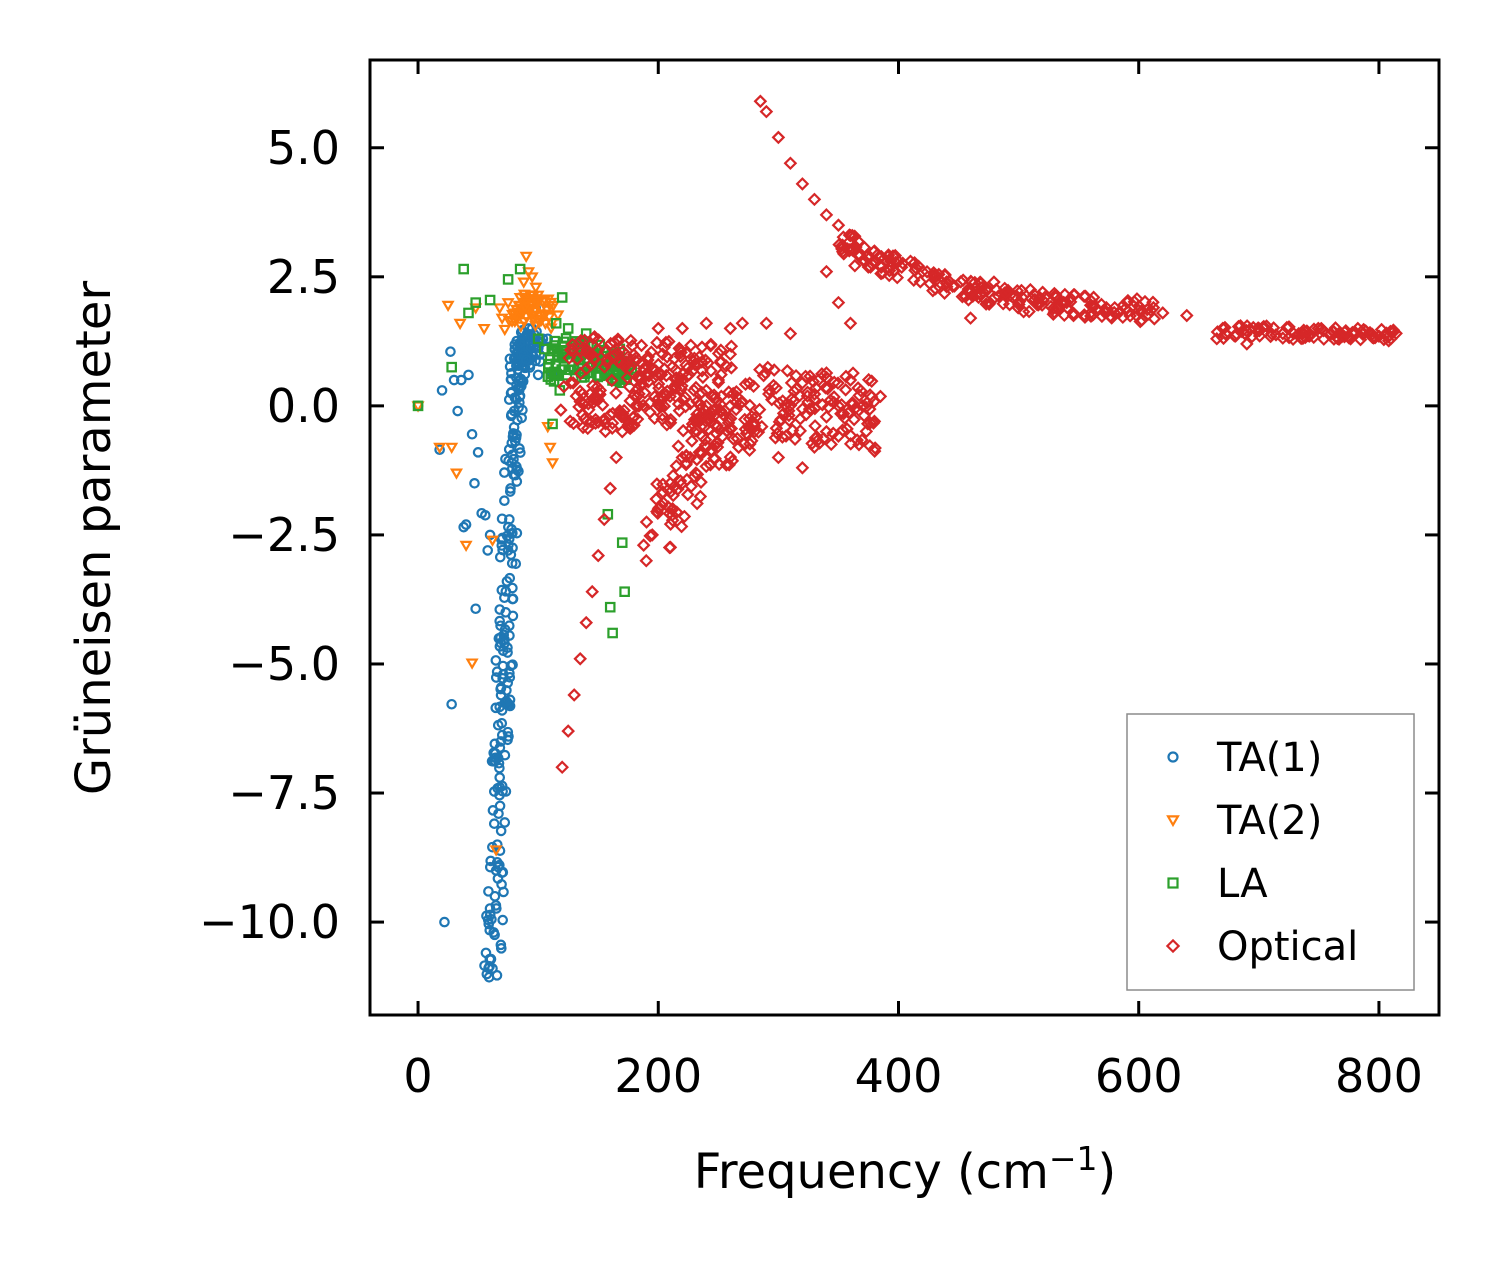  I want to click on legend-label: Optical, so click(1287, 947).